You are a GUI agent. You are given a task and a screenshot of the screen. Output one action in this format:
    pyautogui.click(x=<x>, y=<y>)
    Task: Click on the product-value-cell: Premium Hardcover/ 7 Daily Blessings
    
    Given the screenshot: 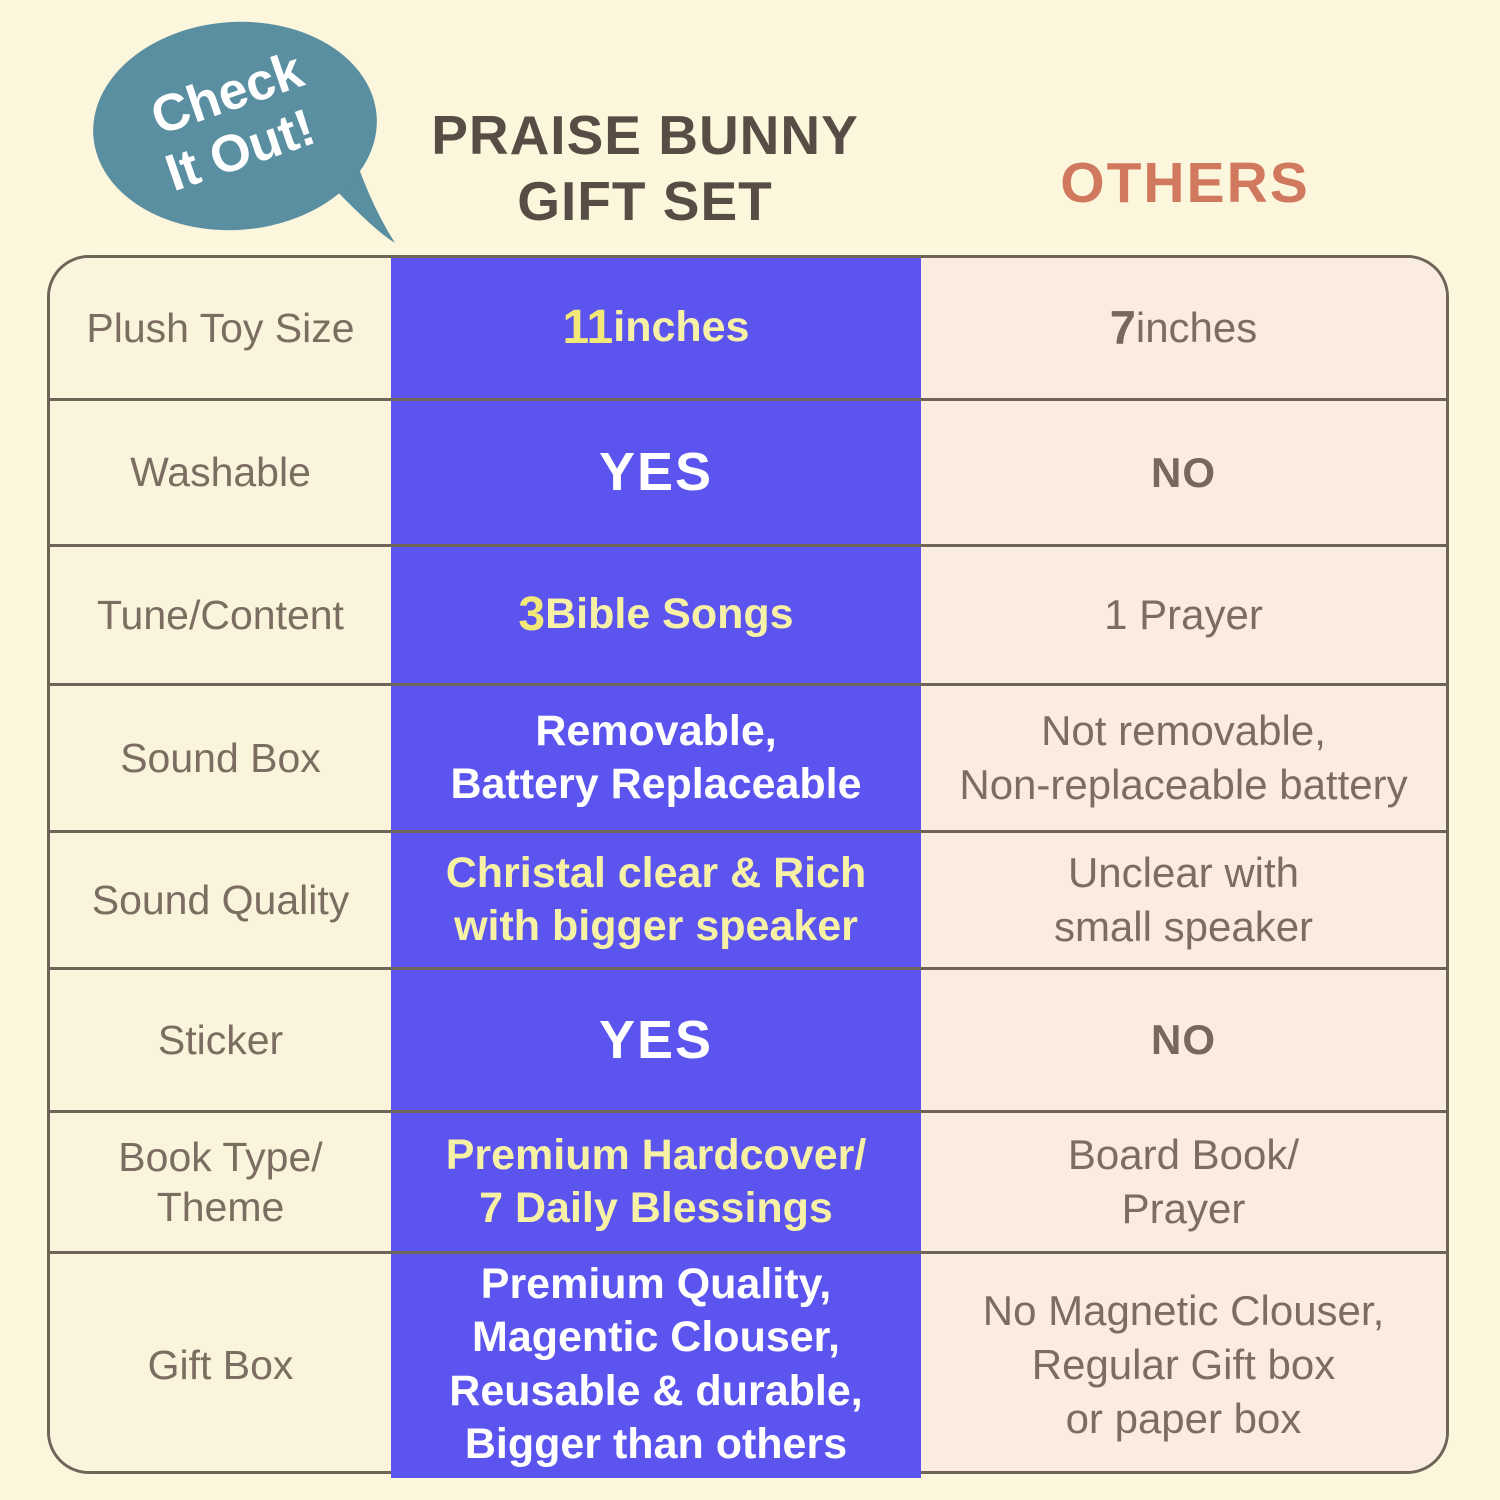 What is the action you would take?
    pyautogui.click(x=656, y=1182)
    